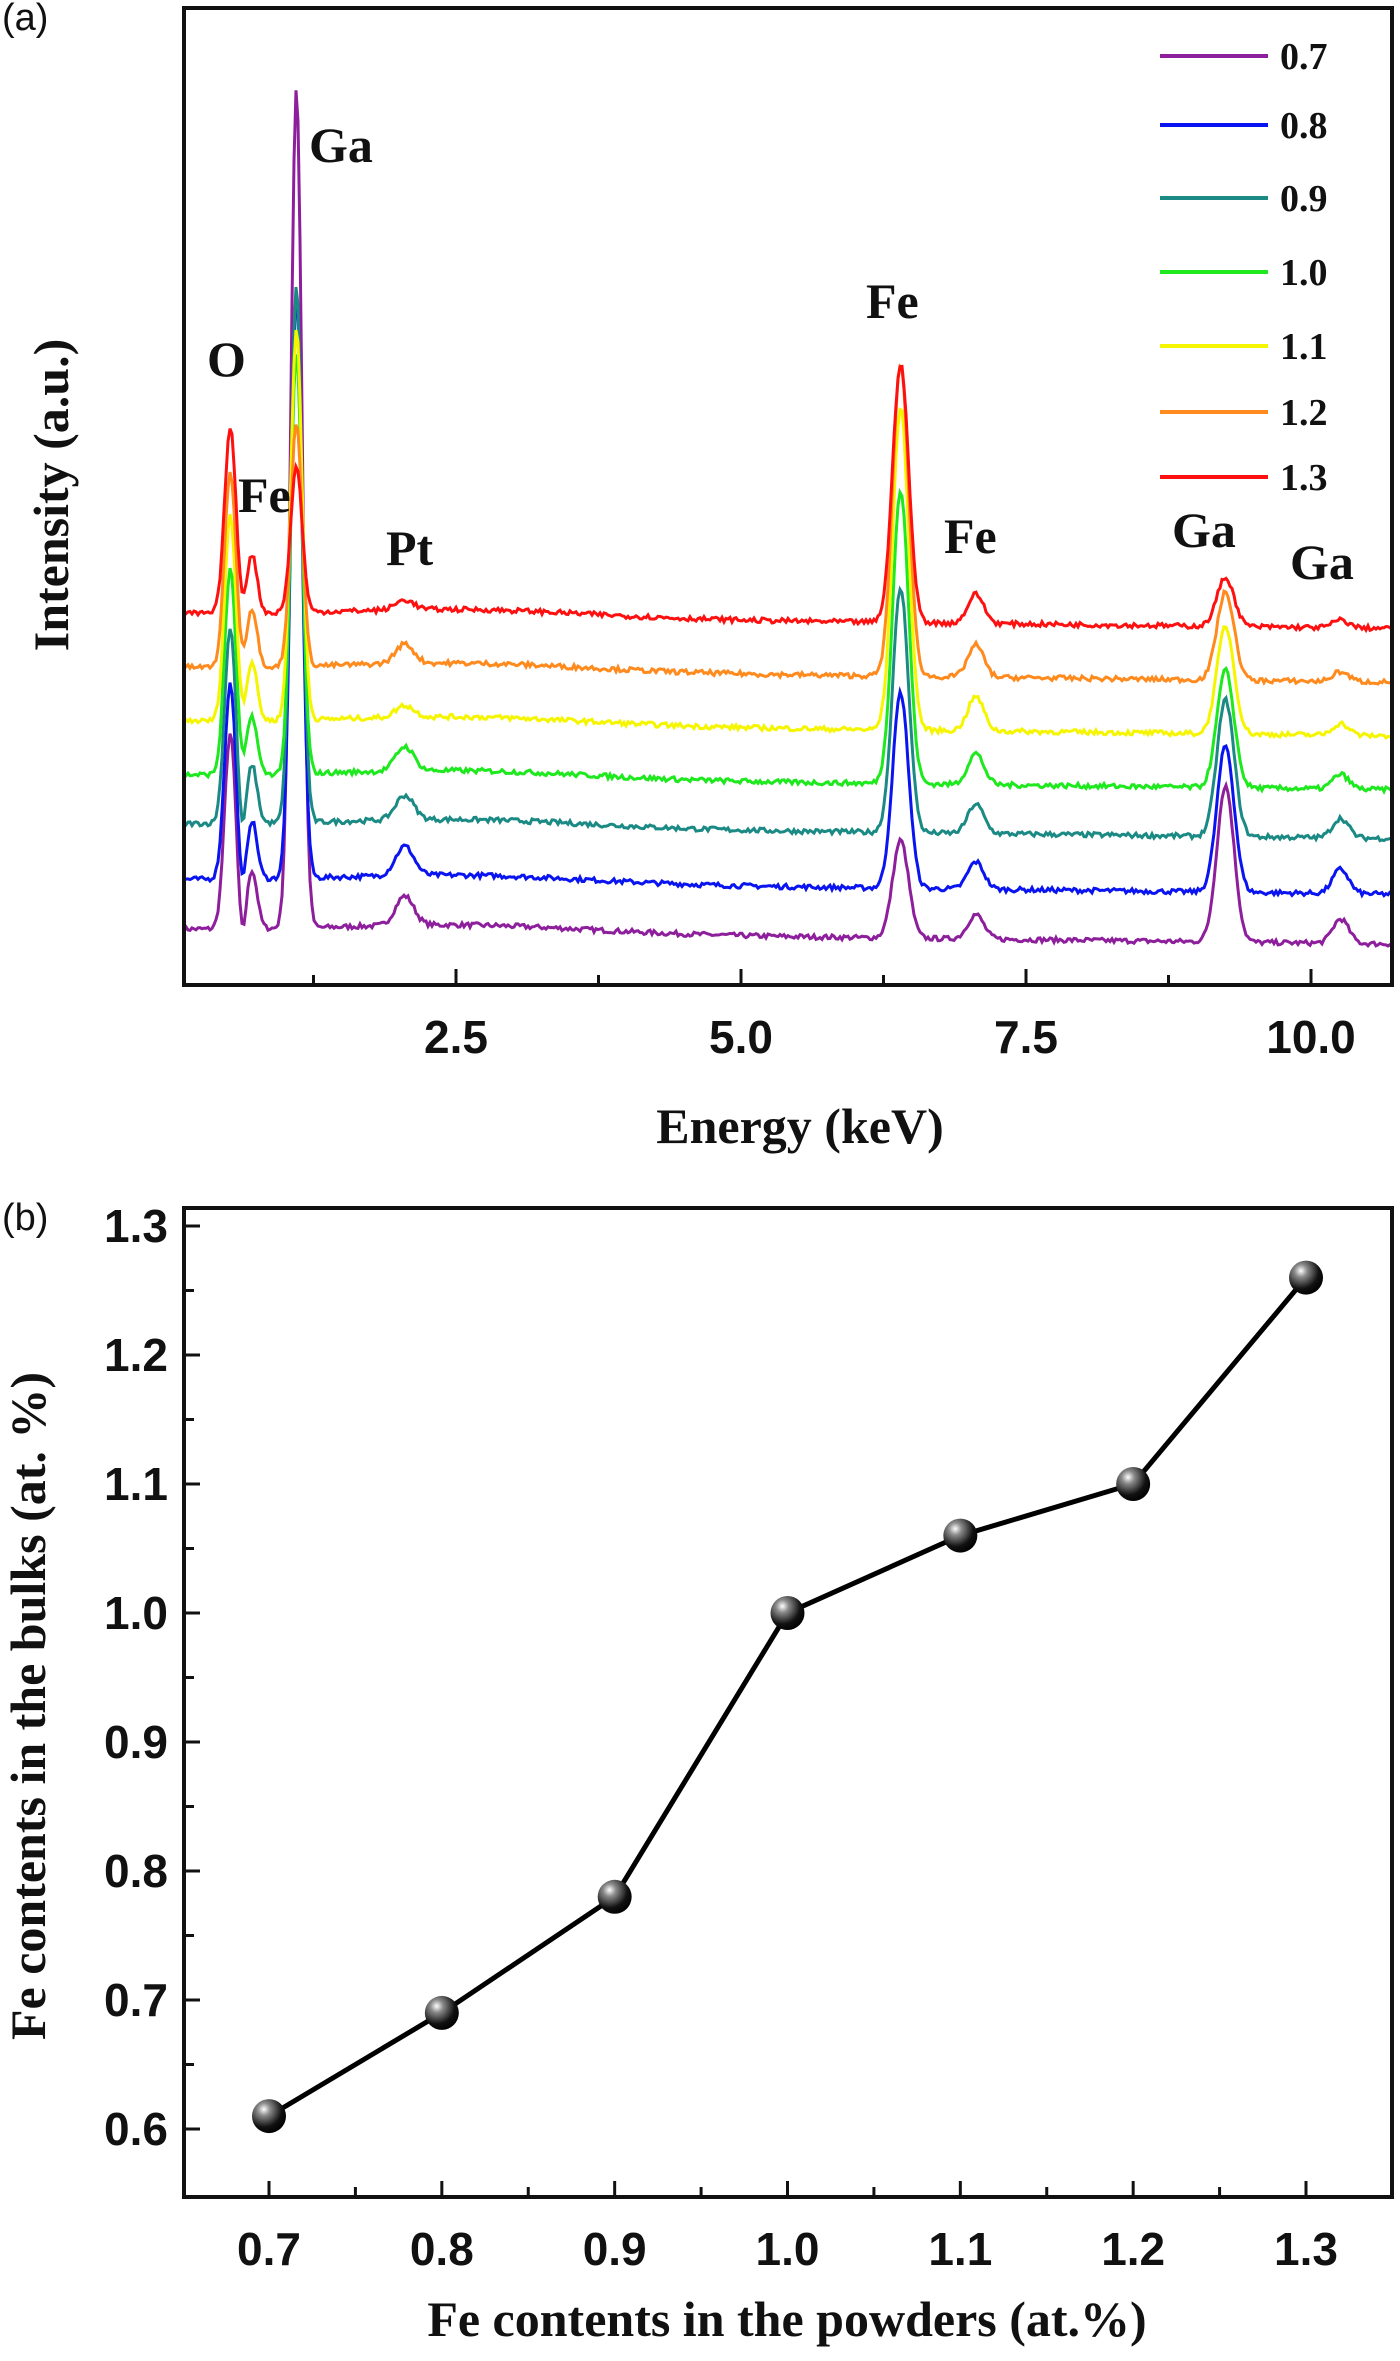  Describe the element at coordinates (1306, 2249) in the screenshot. I see `x-tick-label: 1.3` at that location.